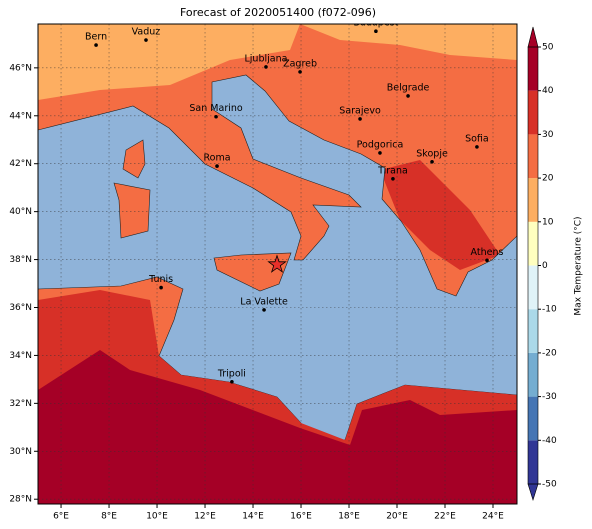 Image resolution: width=592 pixels, height=529 pixels. I want to click on x-tick-label: 24°E, so click(493, 517).